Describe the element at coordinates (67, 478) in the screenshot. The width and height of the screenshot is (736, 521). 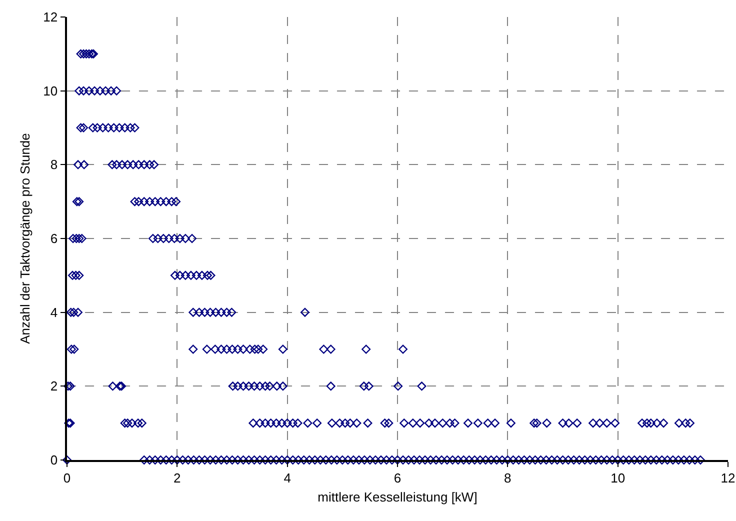
I see `x-tick-label: 0` at that location.